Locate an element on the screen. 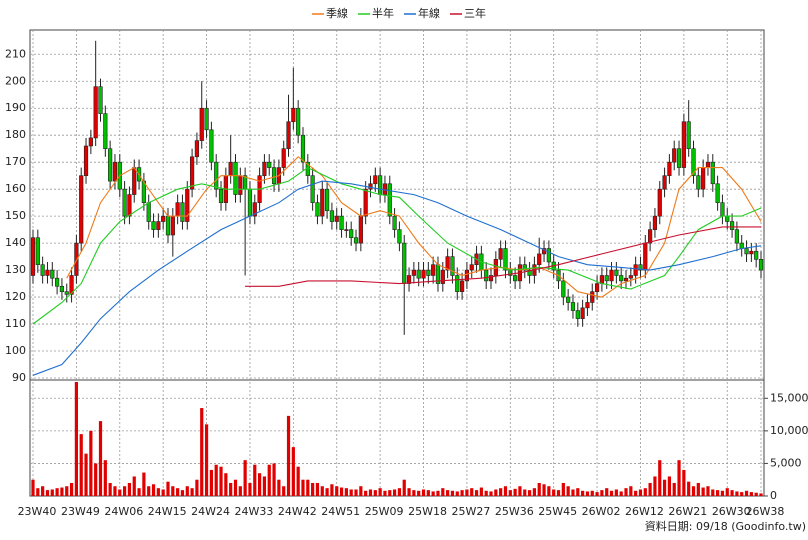 The width and height of the screenshot is (808, 540). x-tick-label: 25W27 is located at coordinates (470, 511).